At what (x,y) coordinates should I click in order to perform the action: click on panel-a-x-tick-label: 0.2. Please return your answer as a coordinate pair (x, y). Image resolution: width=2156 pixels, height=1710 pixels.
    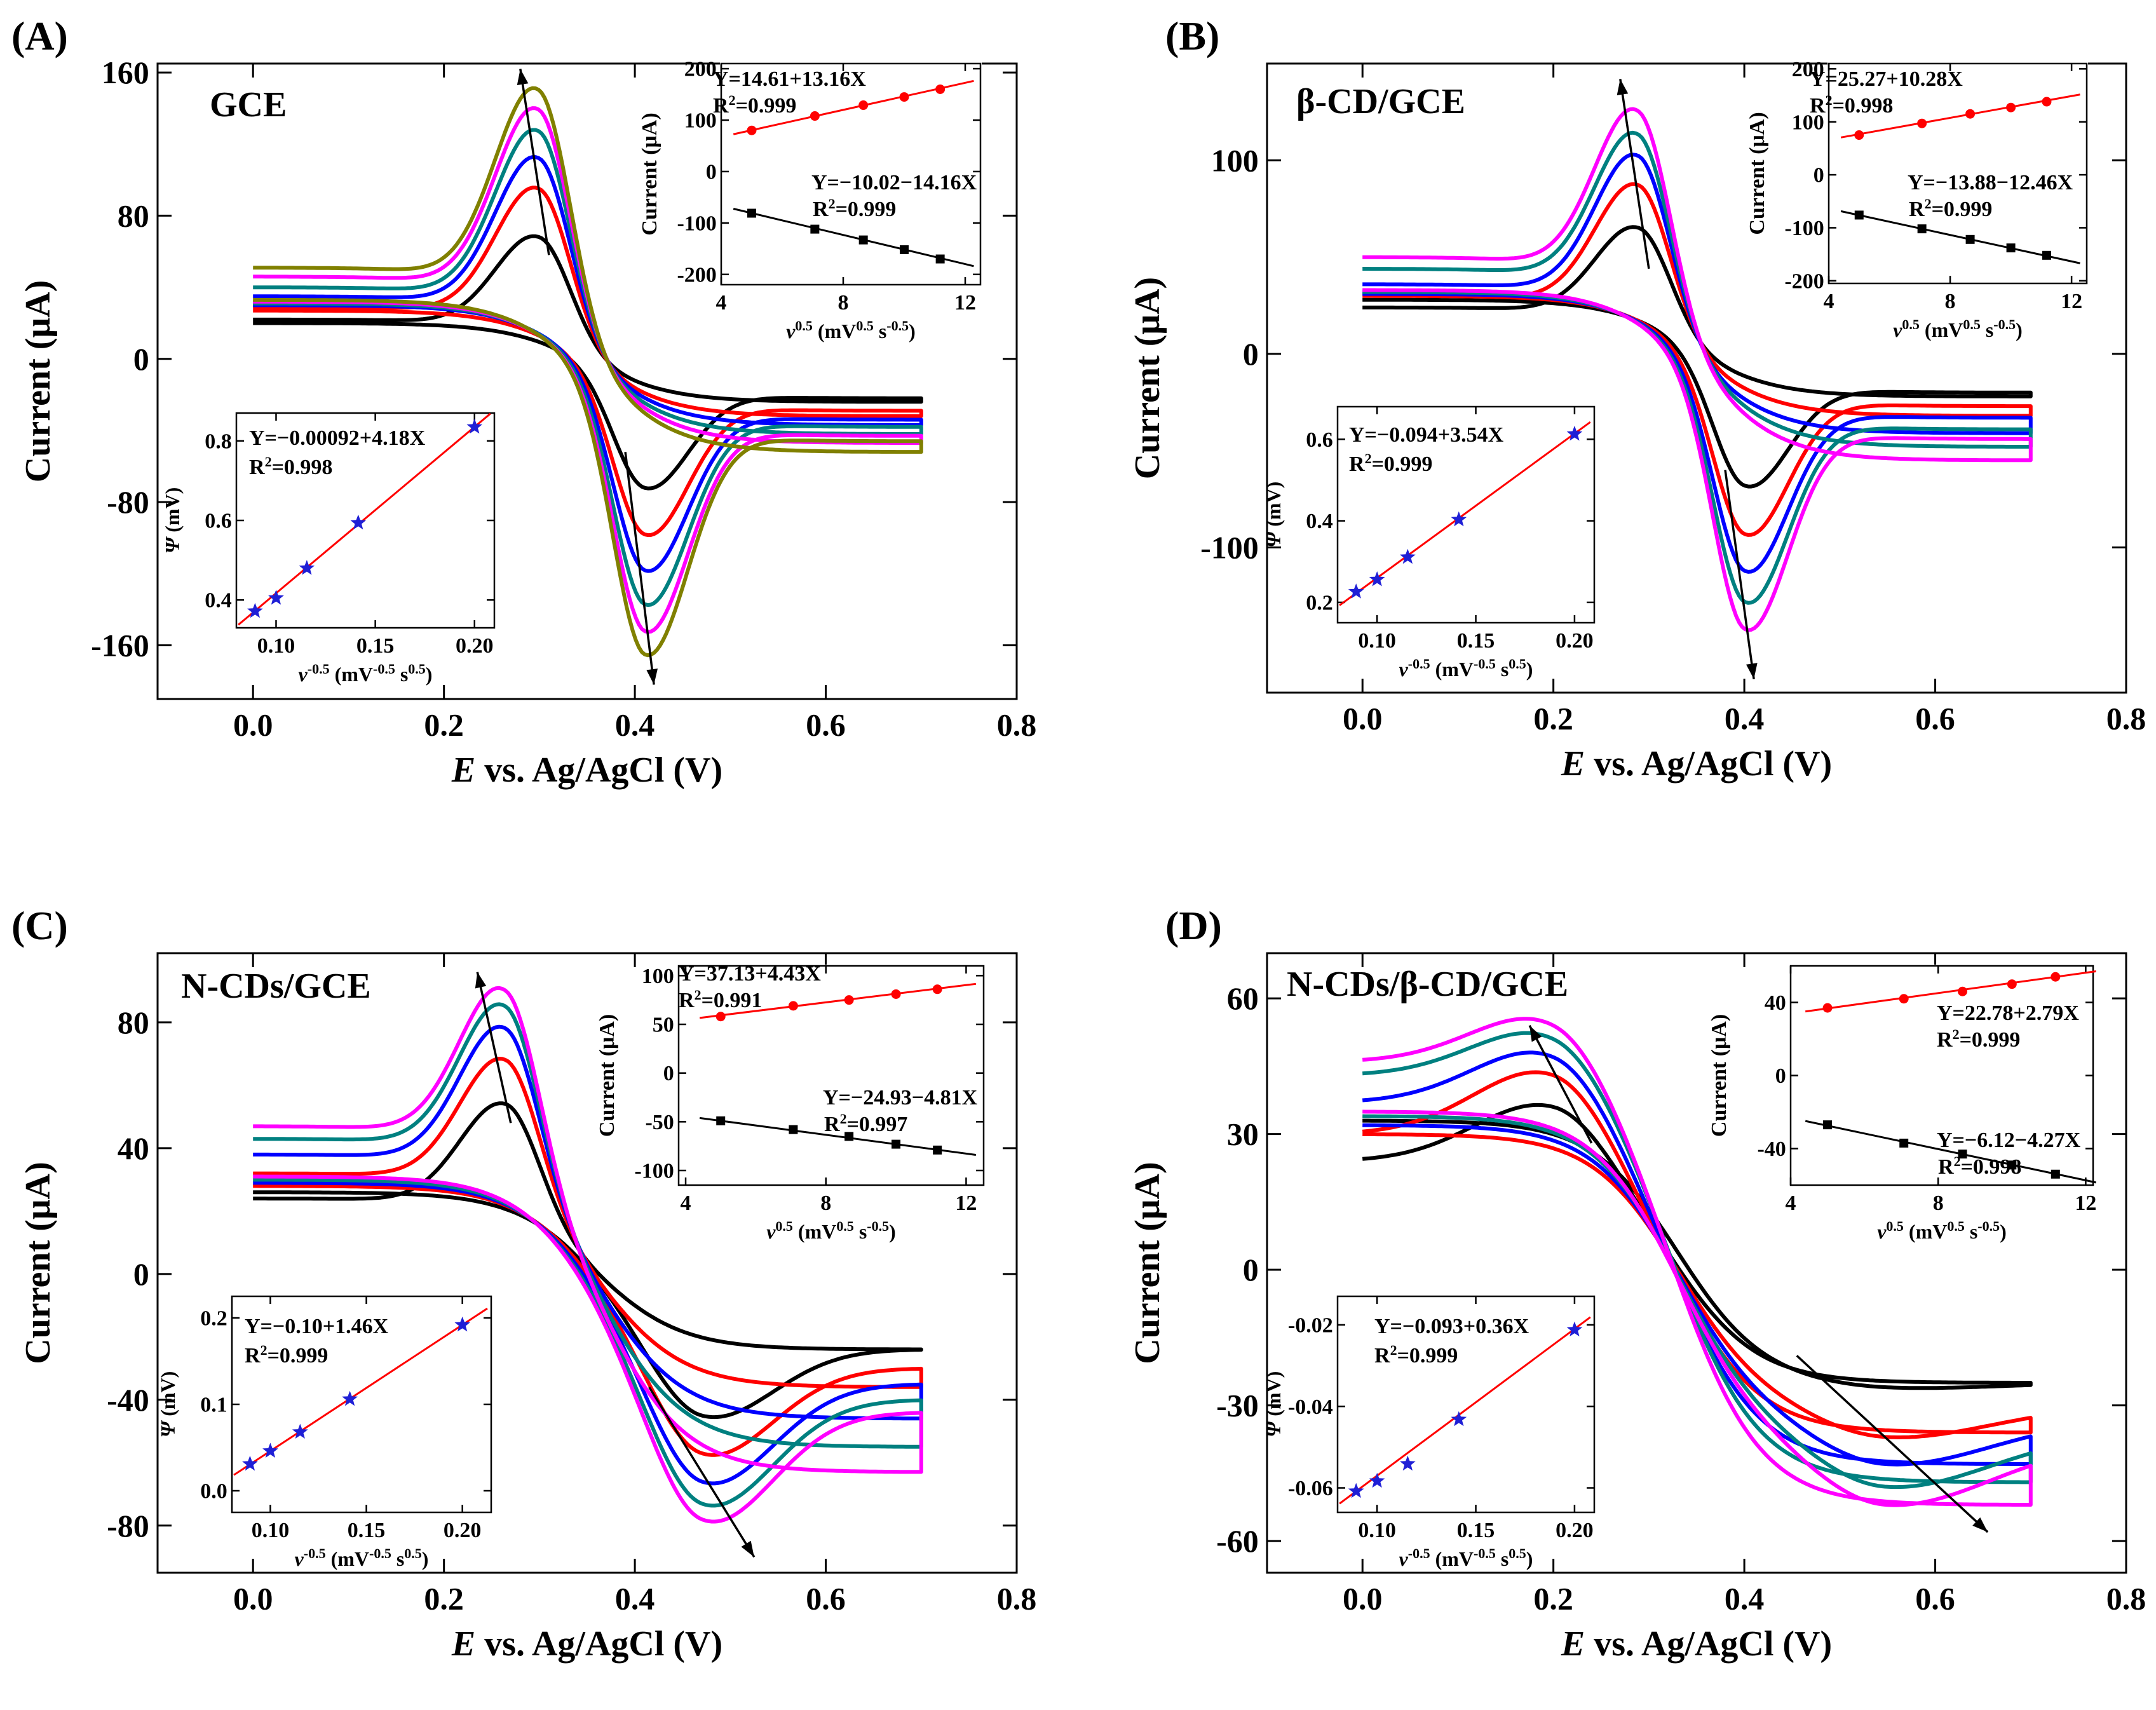
    Looking at the image, I should click on (444, 725).